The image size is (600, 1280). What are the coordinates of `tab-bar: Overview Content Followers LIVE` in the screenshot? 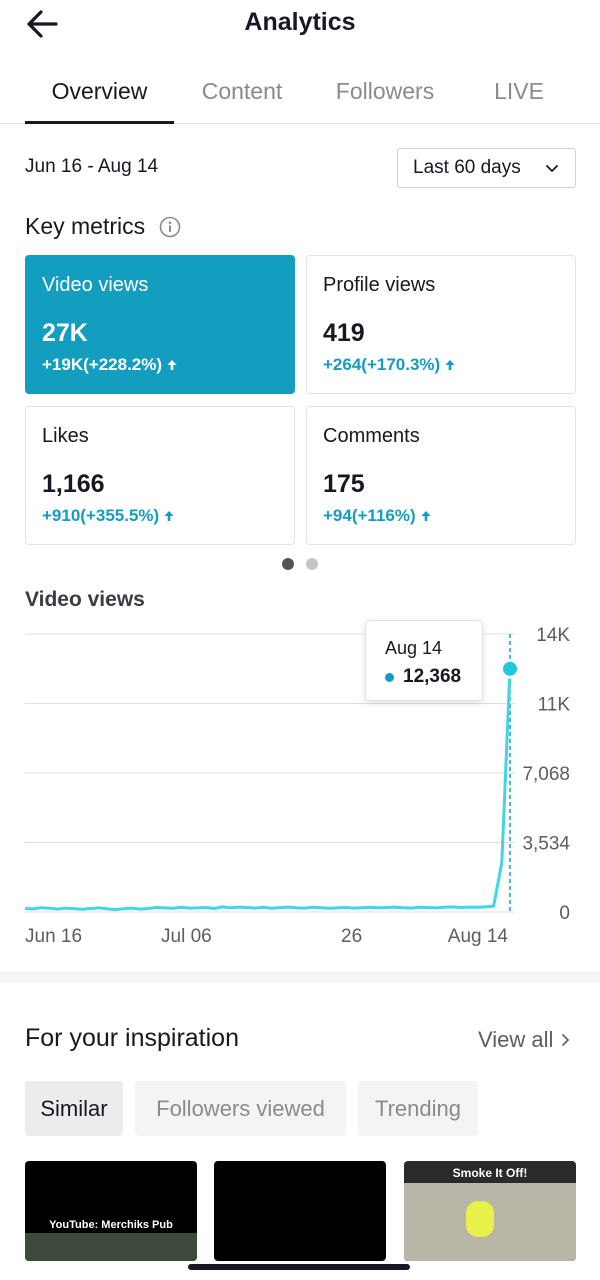 It's located at (300, 97).